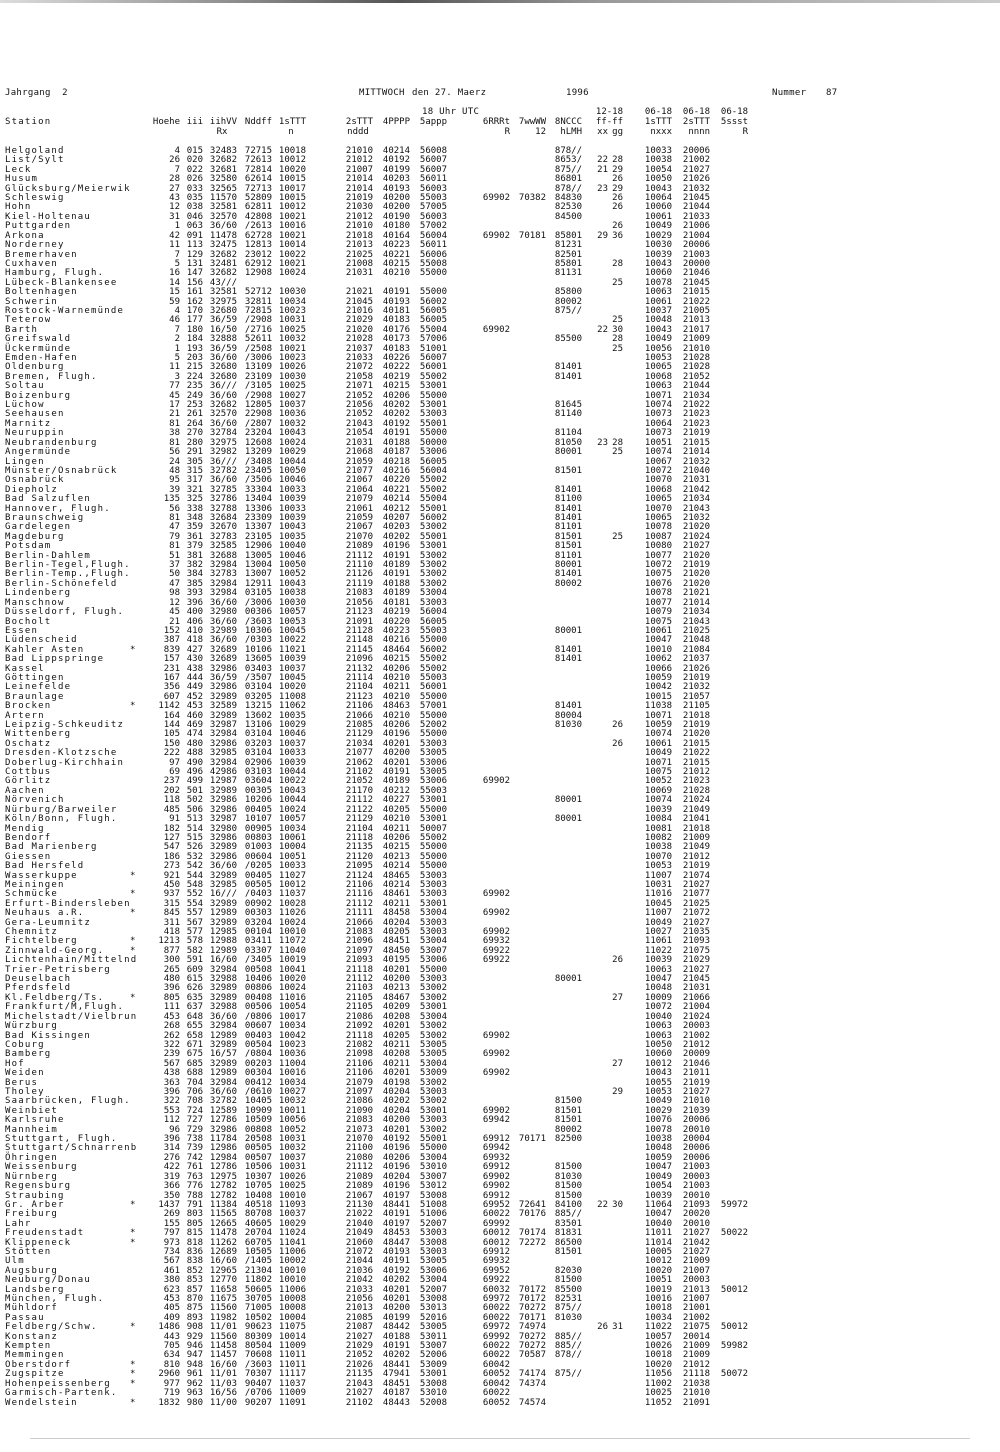  I want to click on cell-iii: 506, so click(194, 809).